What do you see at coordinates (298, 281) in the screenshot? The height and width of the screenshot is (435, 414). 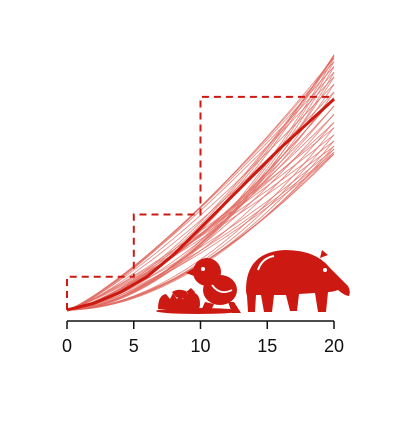 I see `tapir-icon` at bounding box center [298, 281].